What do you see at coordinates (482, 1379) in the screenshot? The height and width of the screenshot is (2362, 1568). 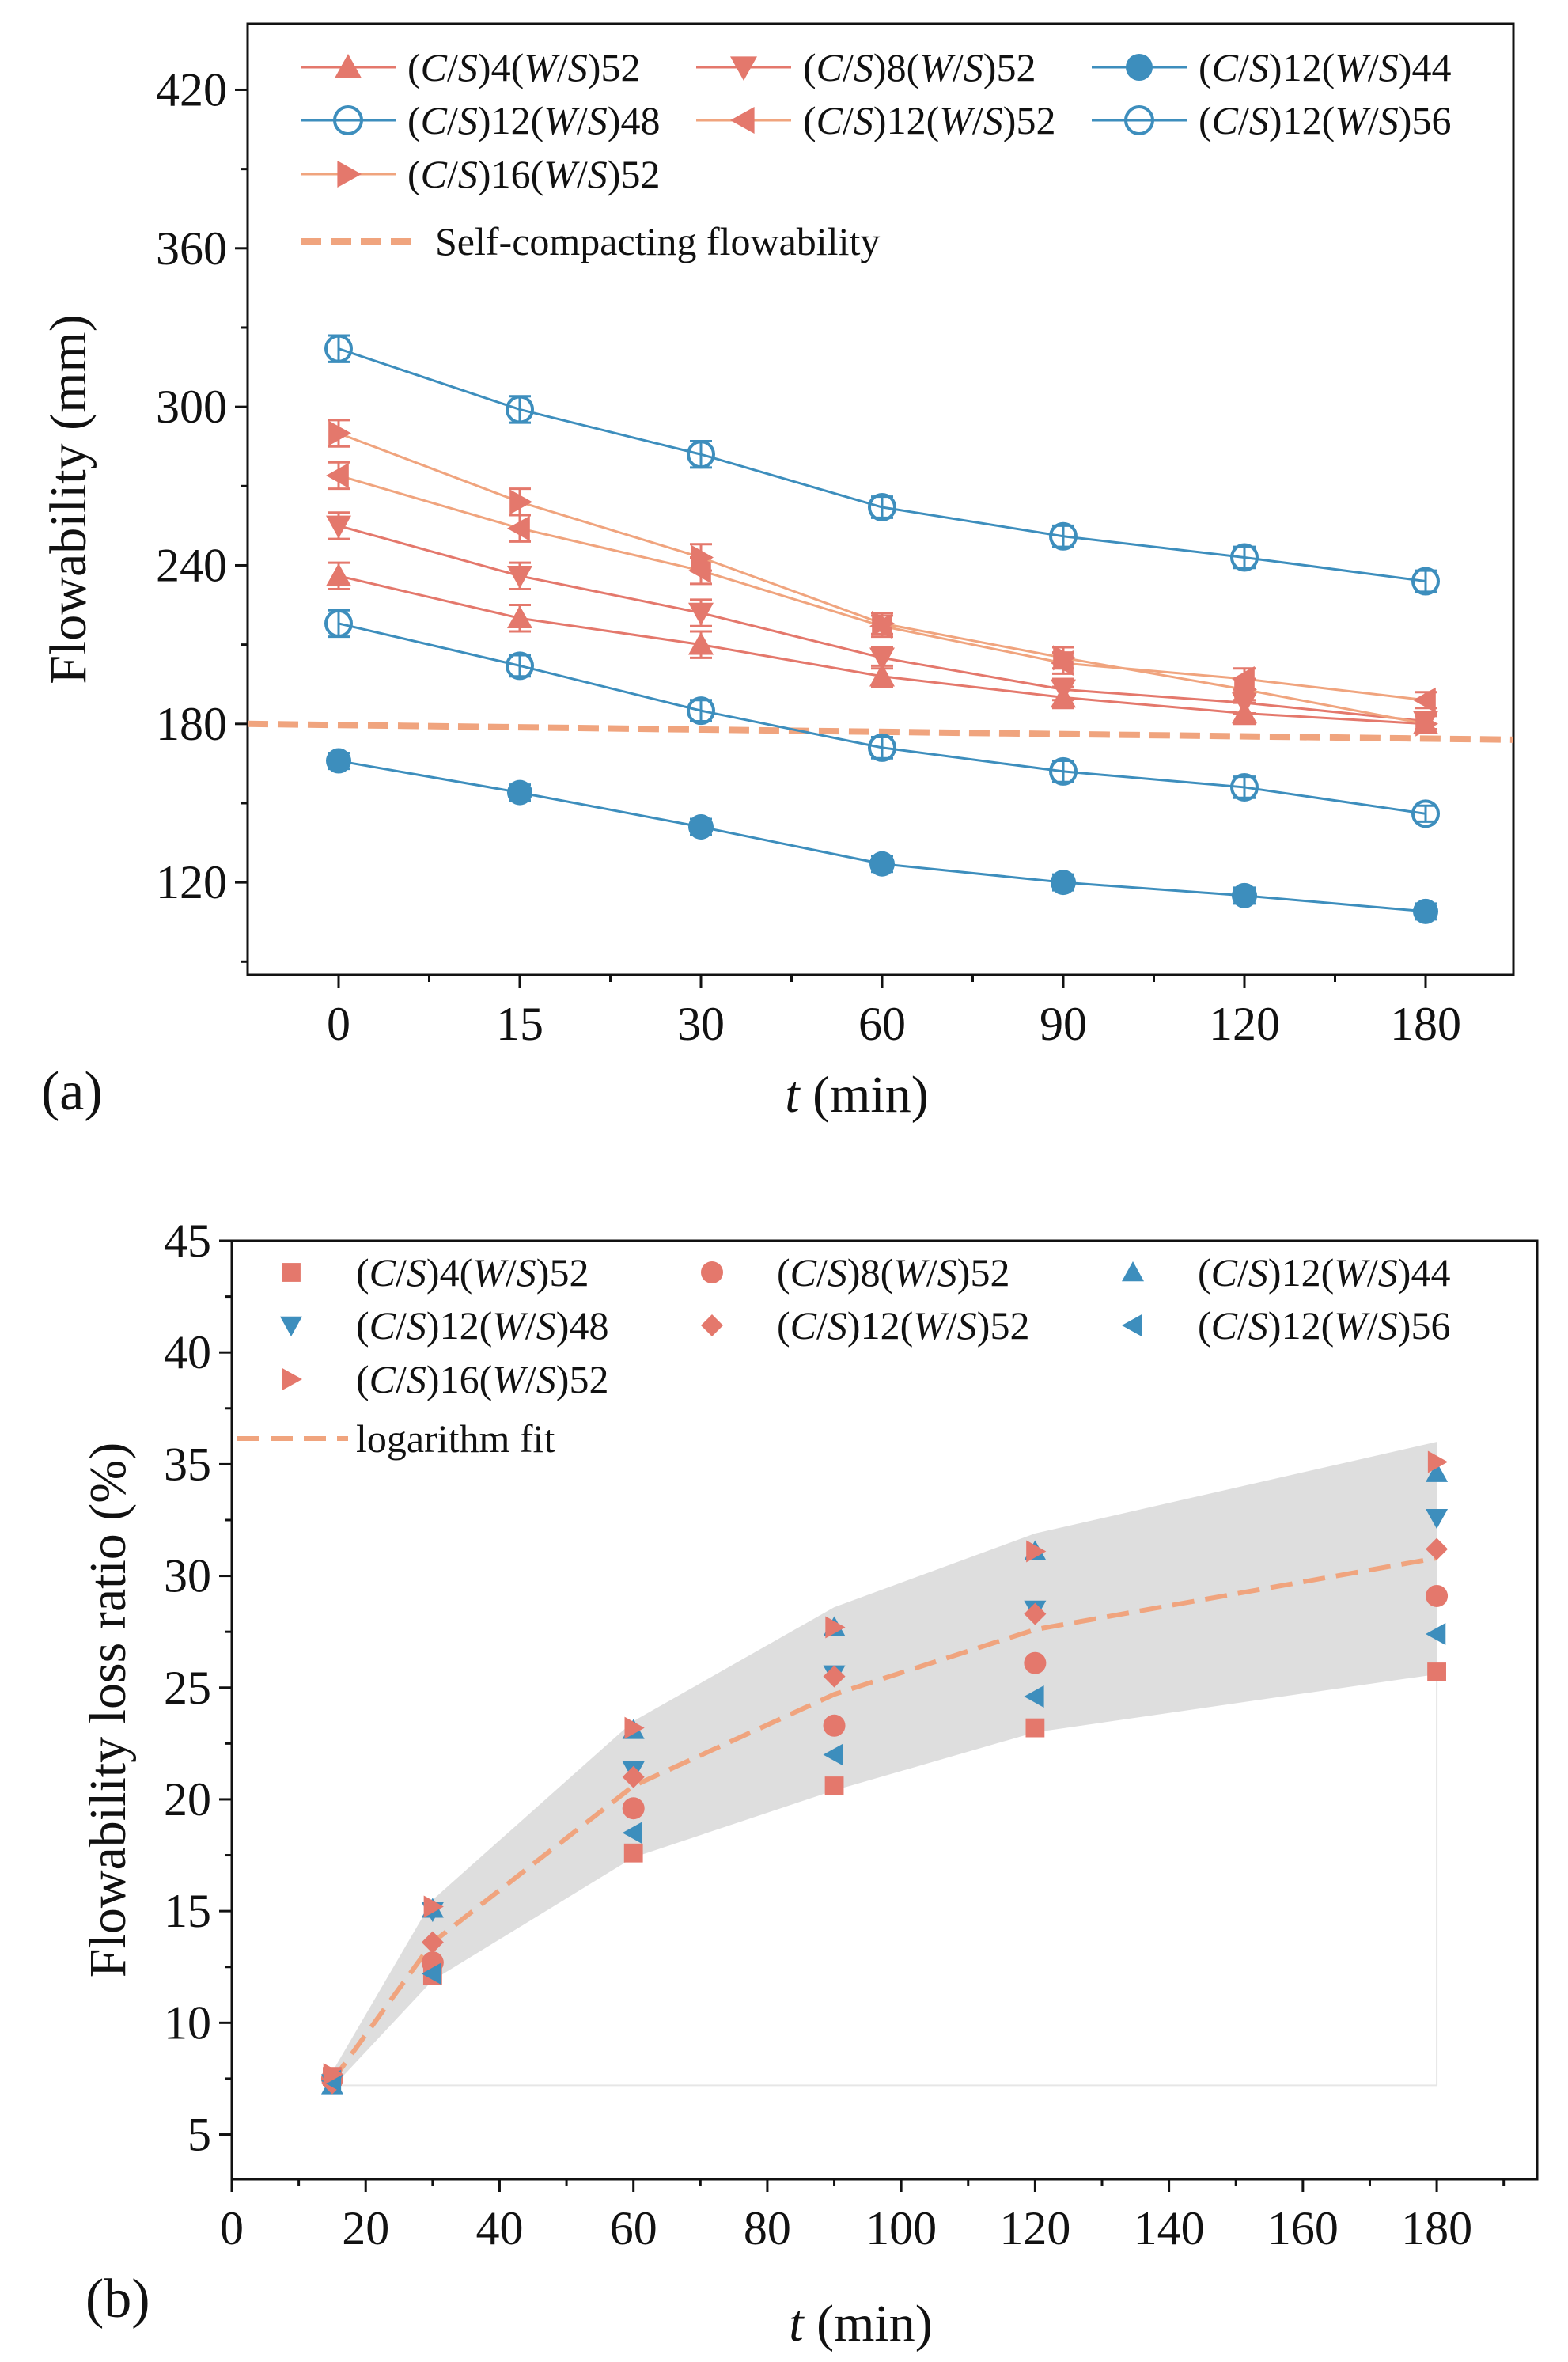 I see `legend-label: (C/S)16(W/S)52` at bounding box center [482, 1379].